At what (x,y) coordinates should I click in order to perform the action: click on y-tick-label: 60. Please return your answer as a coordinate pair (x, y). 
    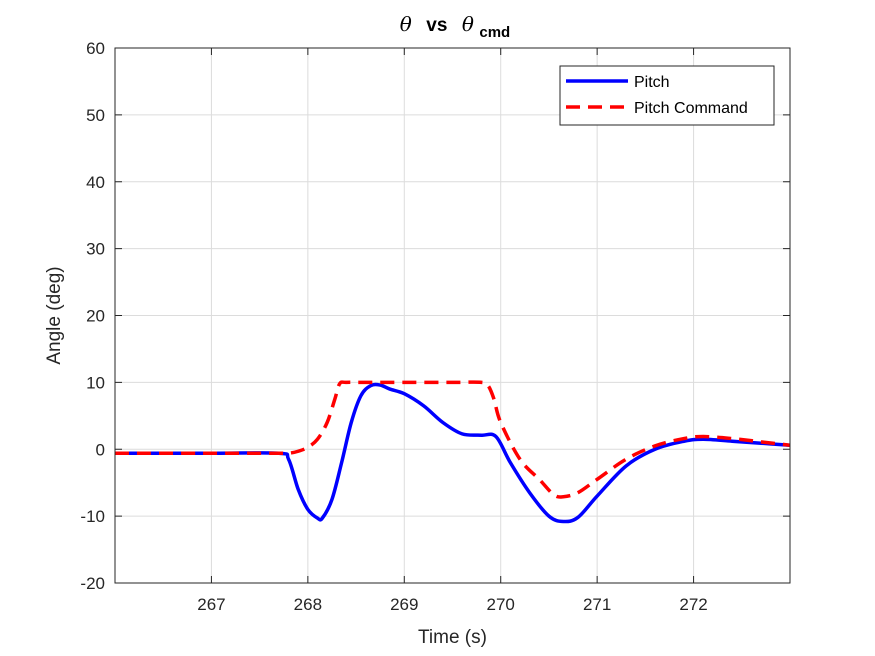
    Looking at the image, I should click on (95, 48).